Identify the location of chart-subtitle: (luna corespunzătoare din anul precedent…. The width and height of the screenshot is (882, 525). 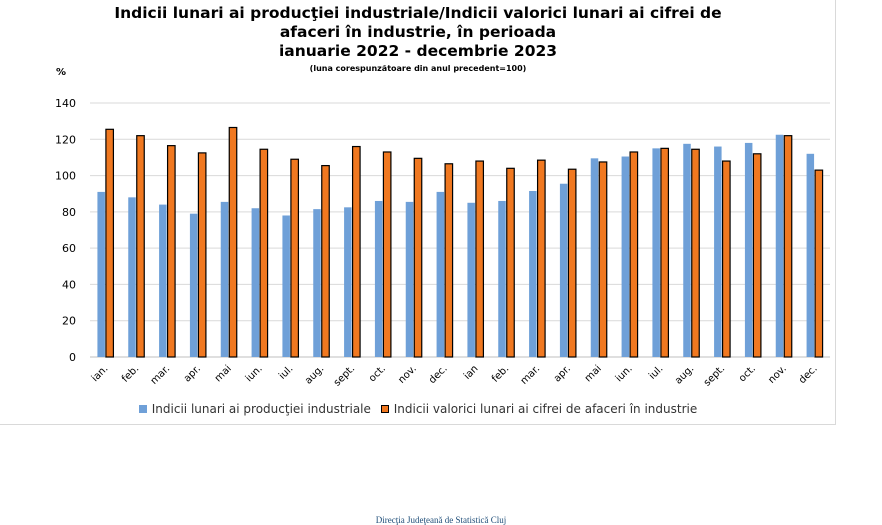
(418, 68).